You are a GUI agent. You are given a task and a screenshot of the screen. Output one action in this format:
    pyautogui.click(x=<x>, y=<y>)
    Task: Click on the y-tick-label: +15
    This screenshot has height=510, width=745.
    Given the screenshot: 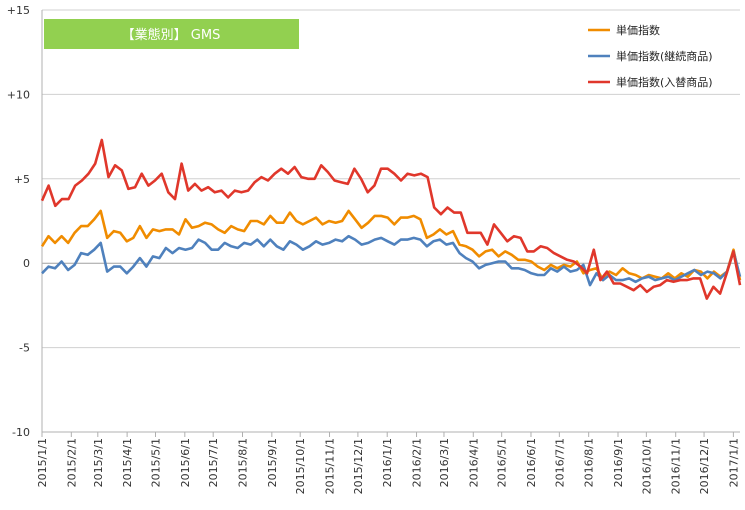 What is the action you would take?
    pyautogui.click(x=18, y=10)
    